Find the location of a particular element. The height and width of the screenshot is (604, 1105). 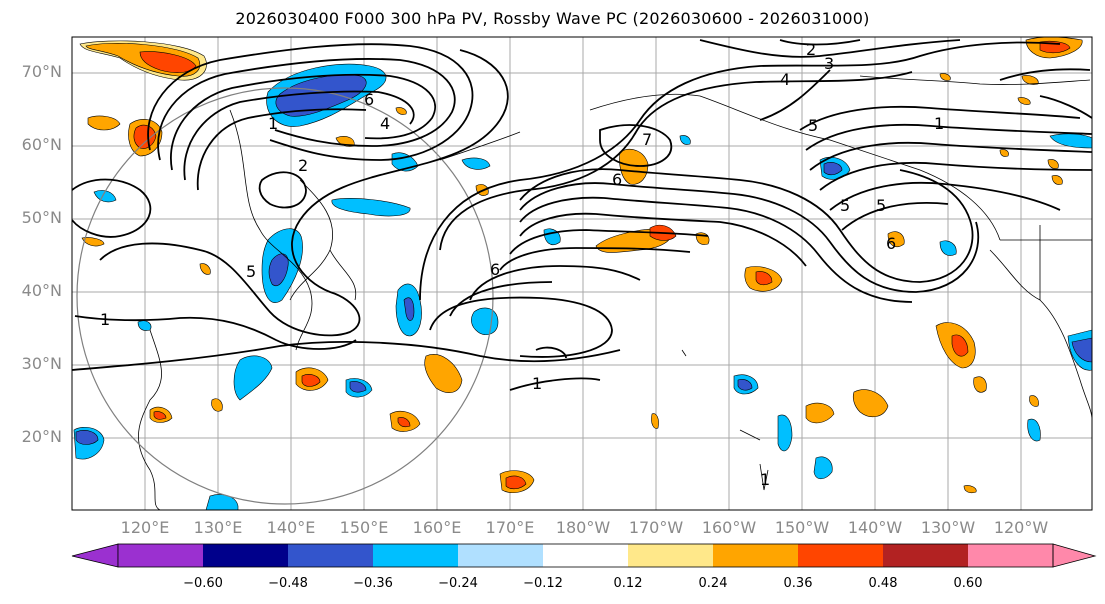

colorbar is located at coordinates (584, 555).